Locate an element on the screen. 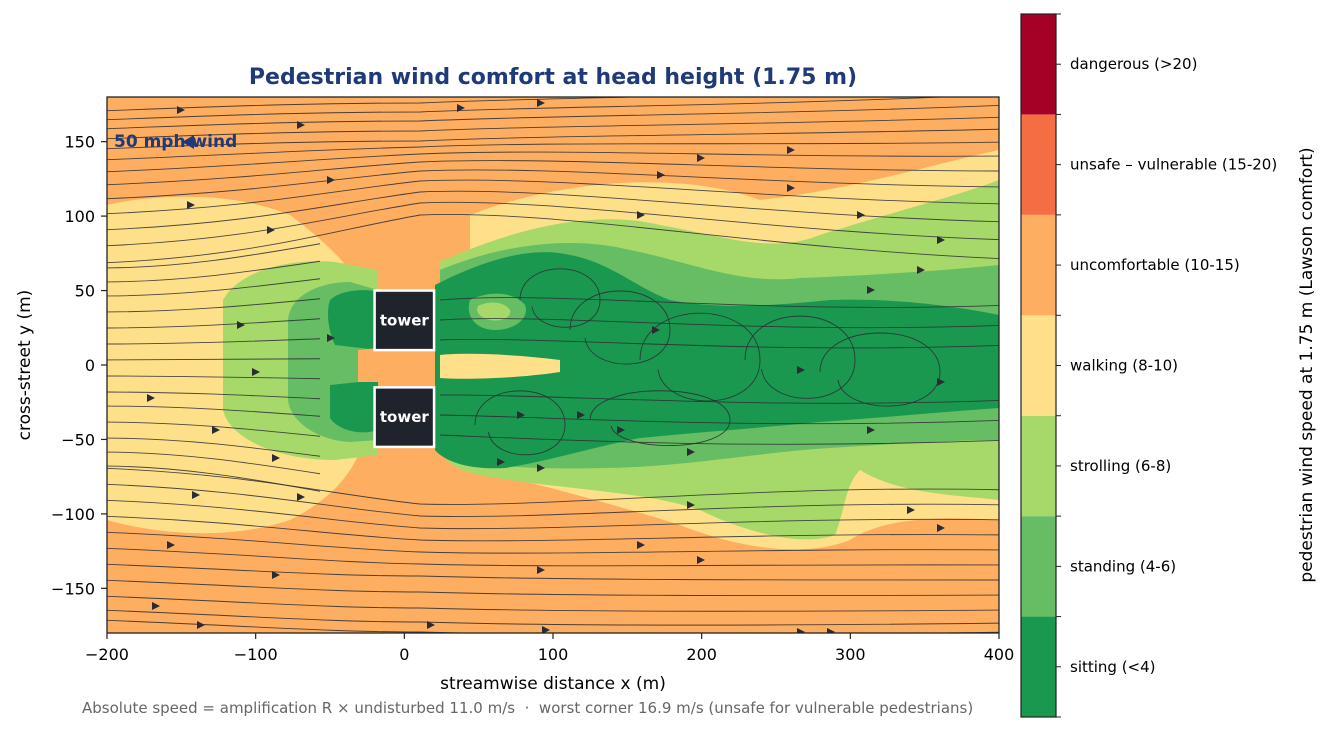 The height and width of the screenshot is (731, 1329). colorbar-tick-label: standing (4-6) is located at coordinates (1123, 566).